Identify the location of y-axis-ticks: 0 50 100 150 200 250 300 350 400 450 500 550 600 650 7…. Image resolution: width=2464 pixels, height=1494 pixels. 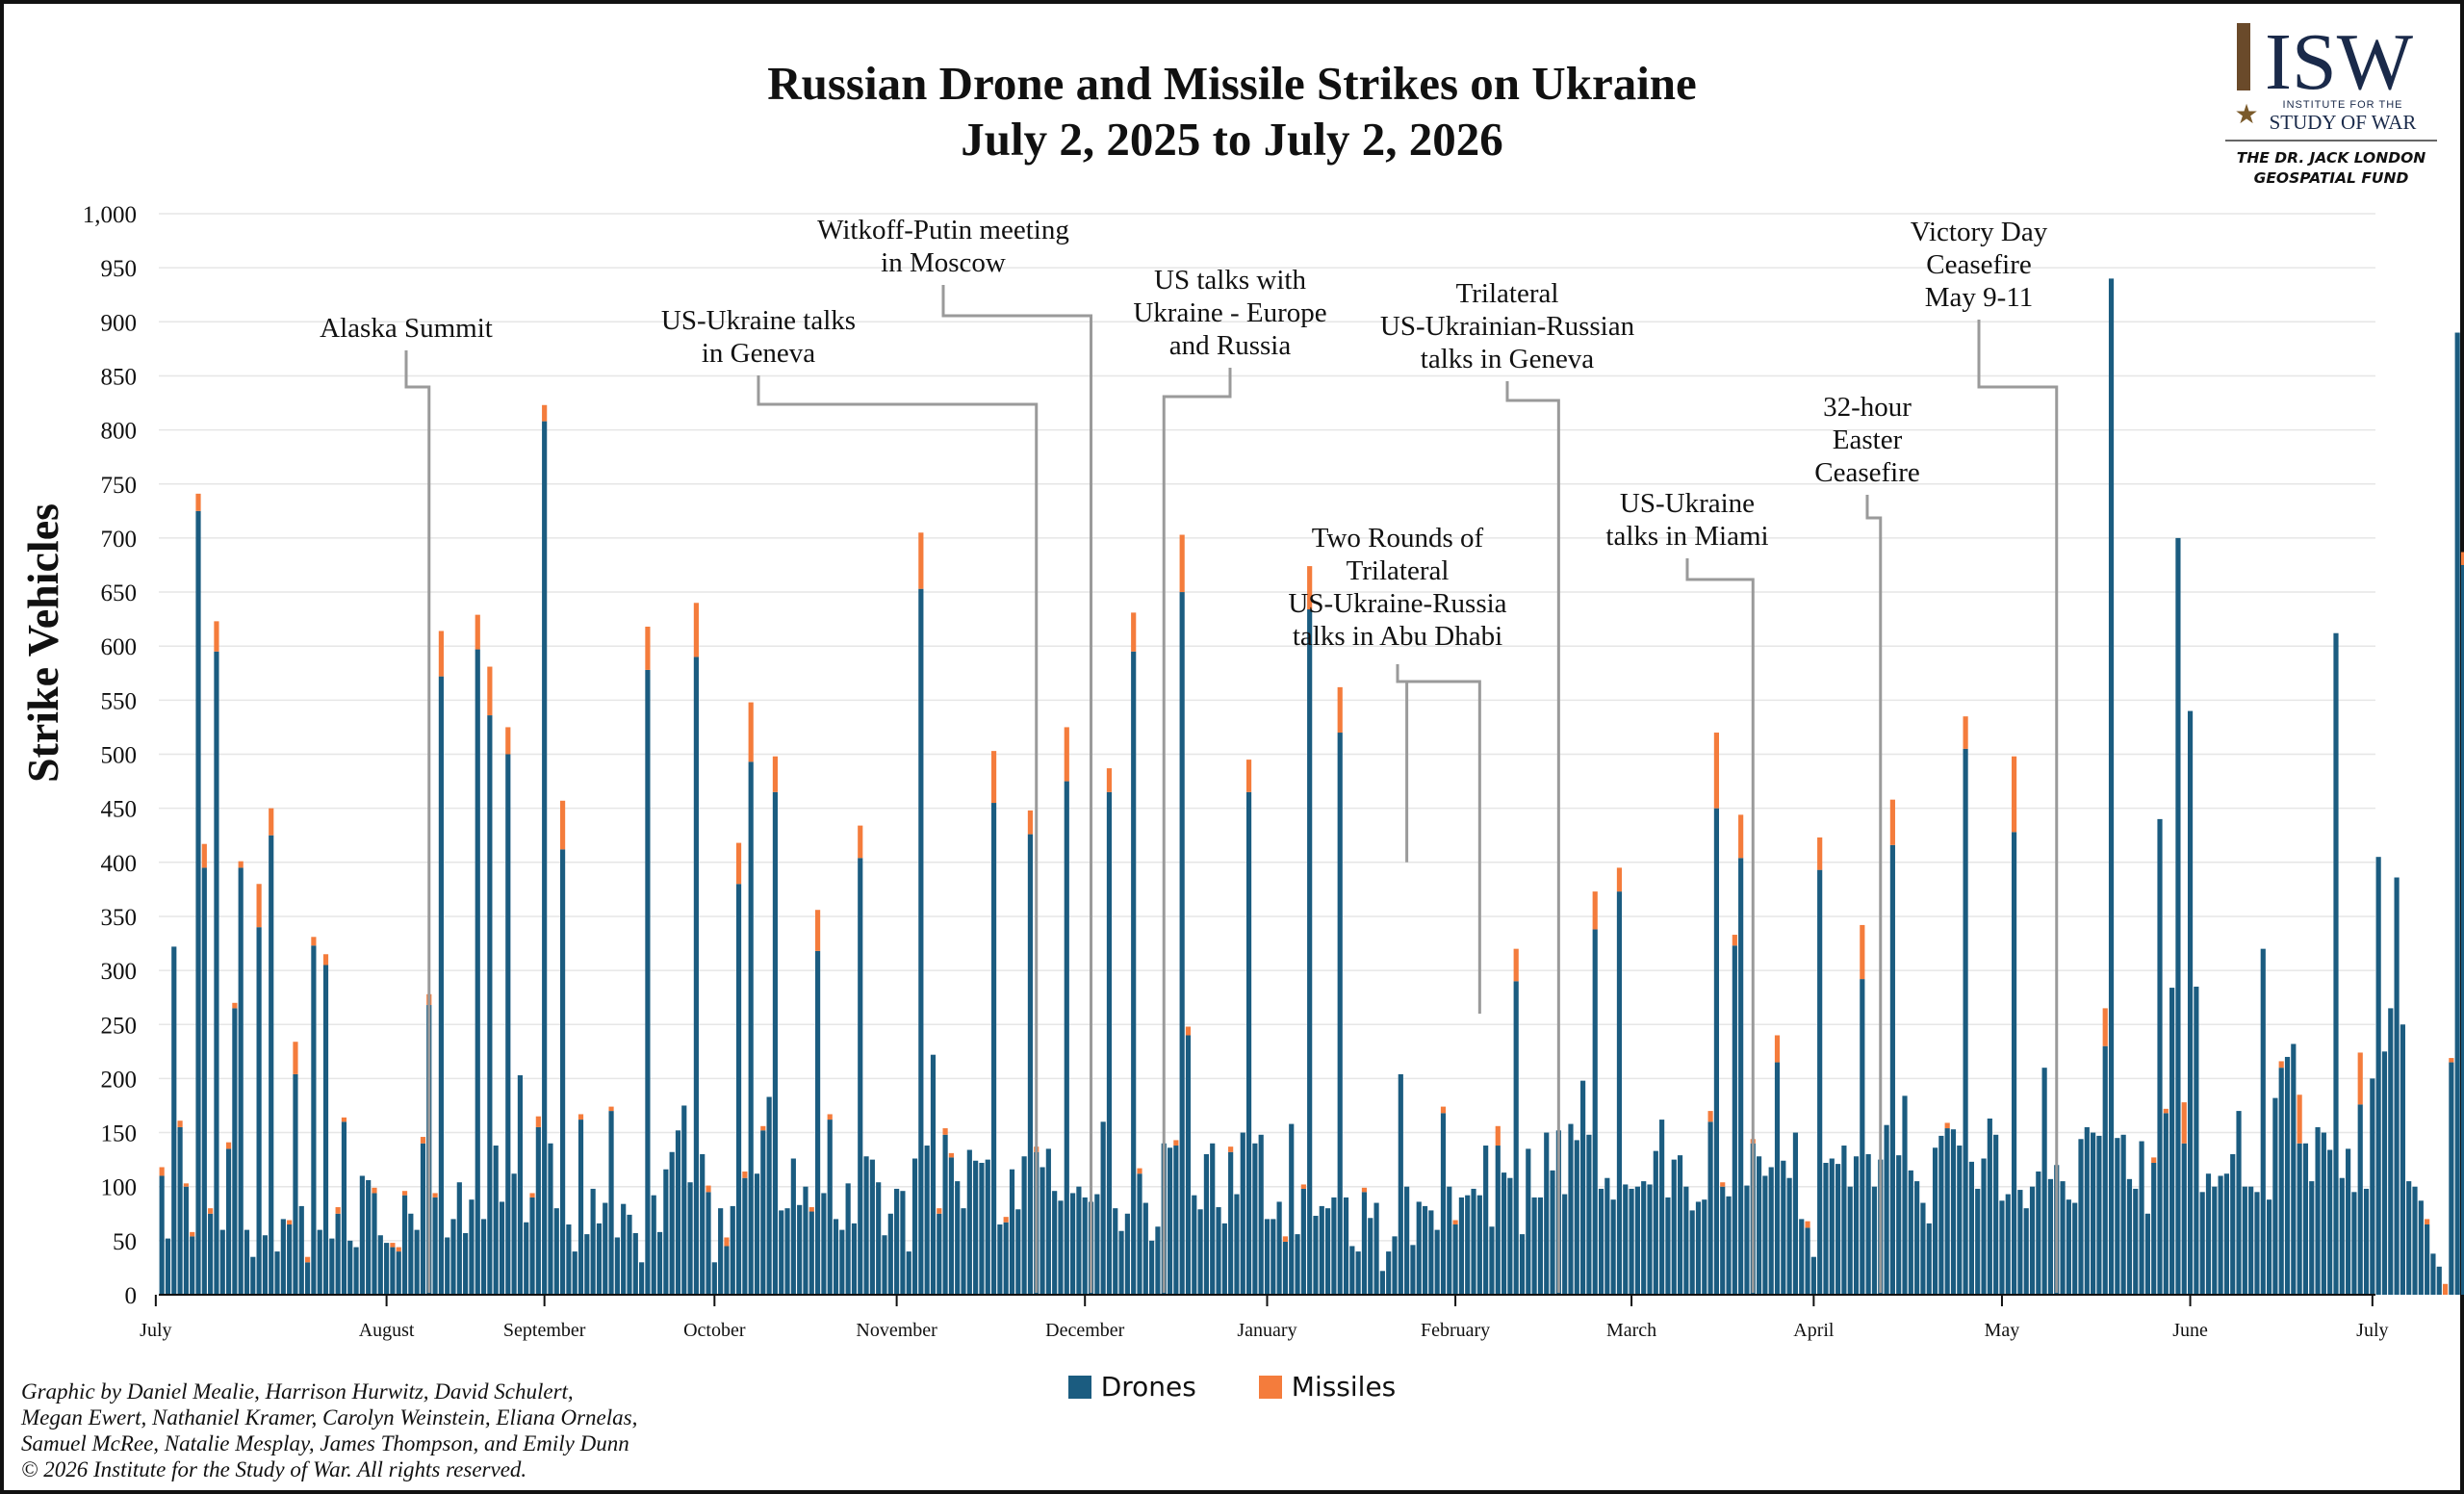
(110, 756).